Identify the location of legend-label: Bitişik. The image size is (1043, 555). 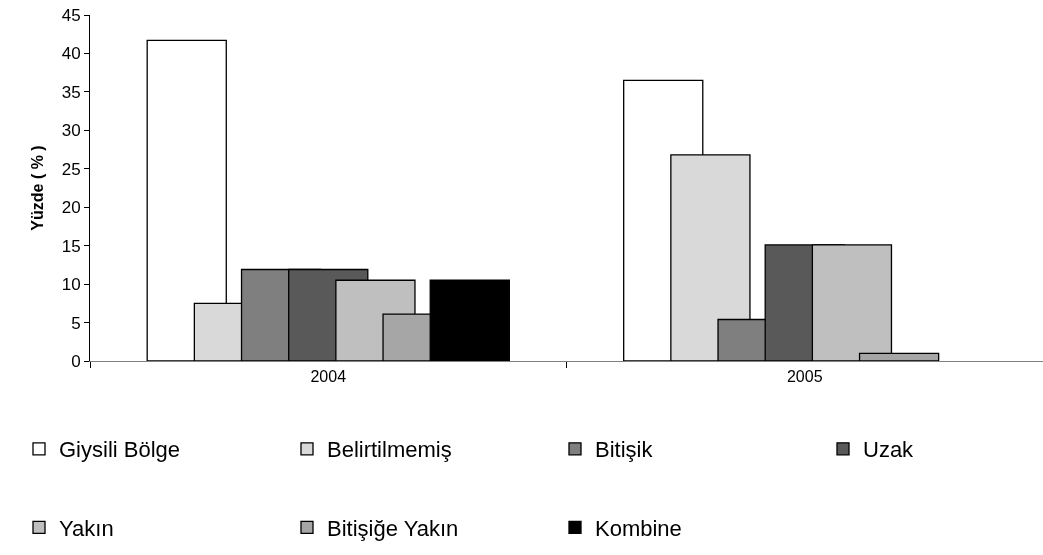
(624, 450).